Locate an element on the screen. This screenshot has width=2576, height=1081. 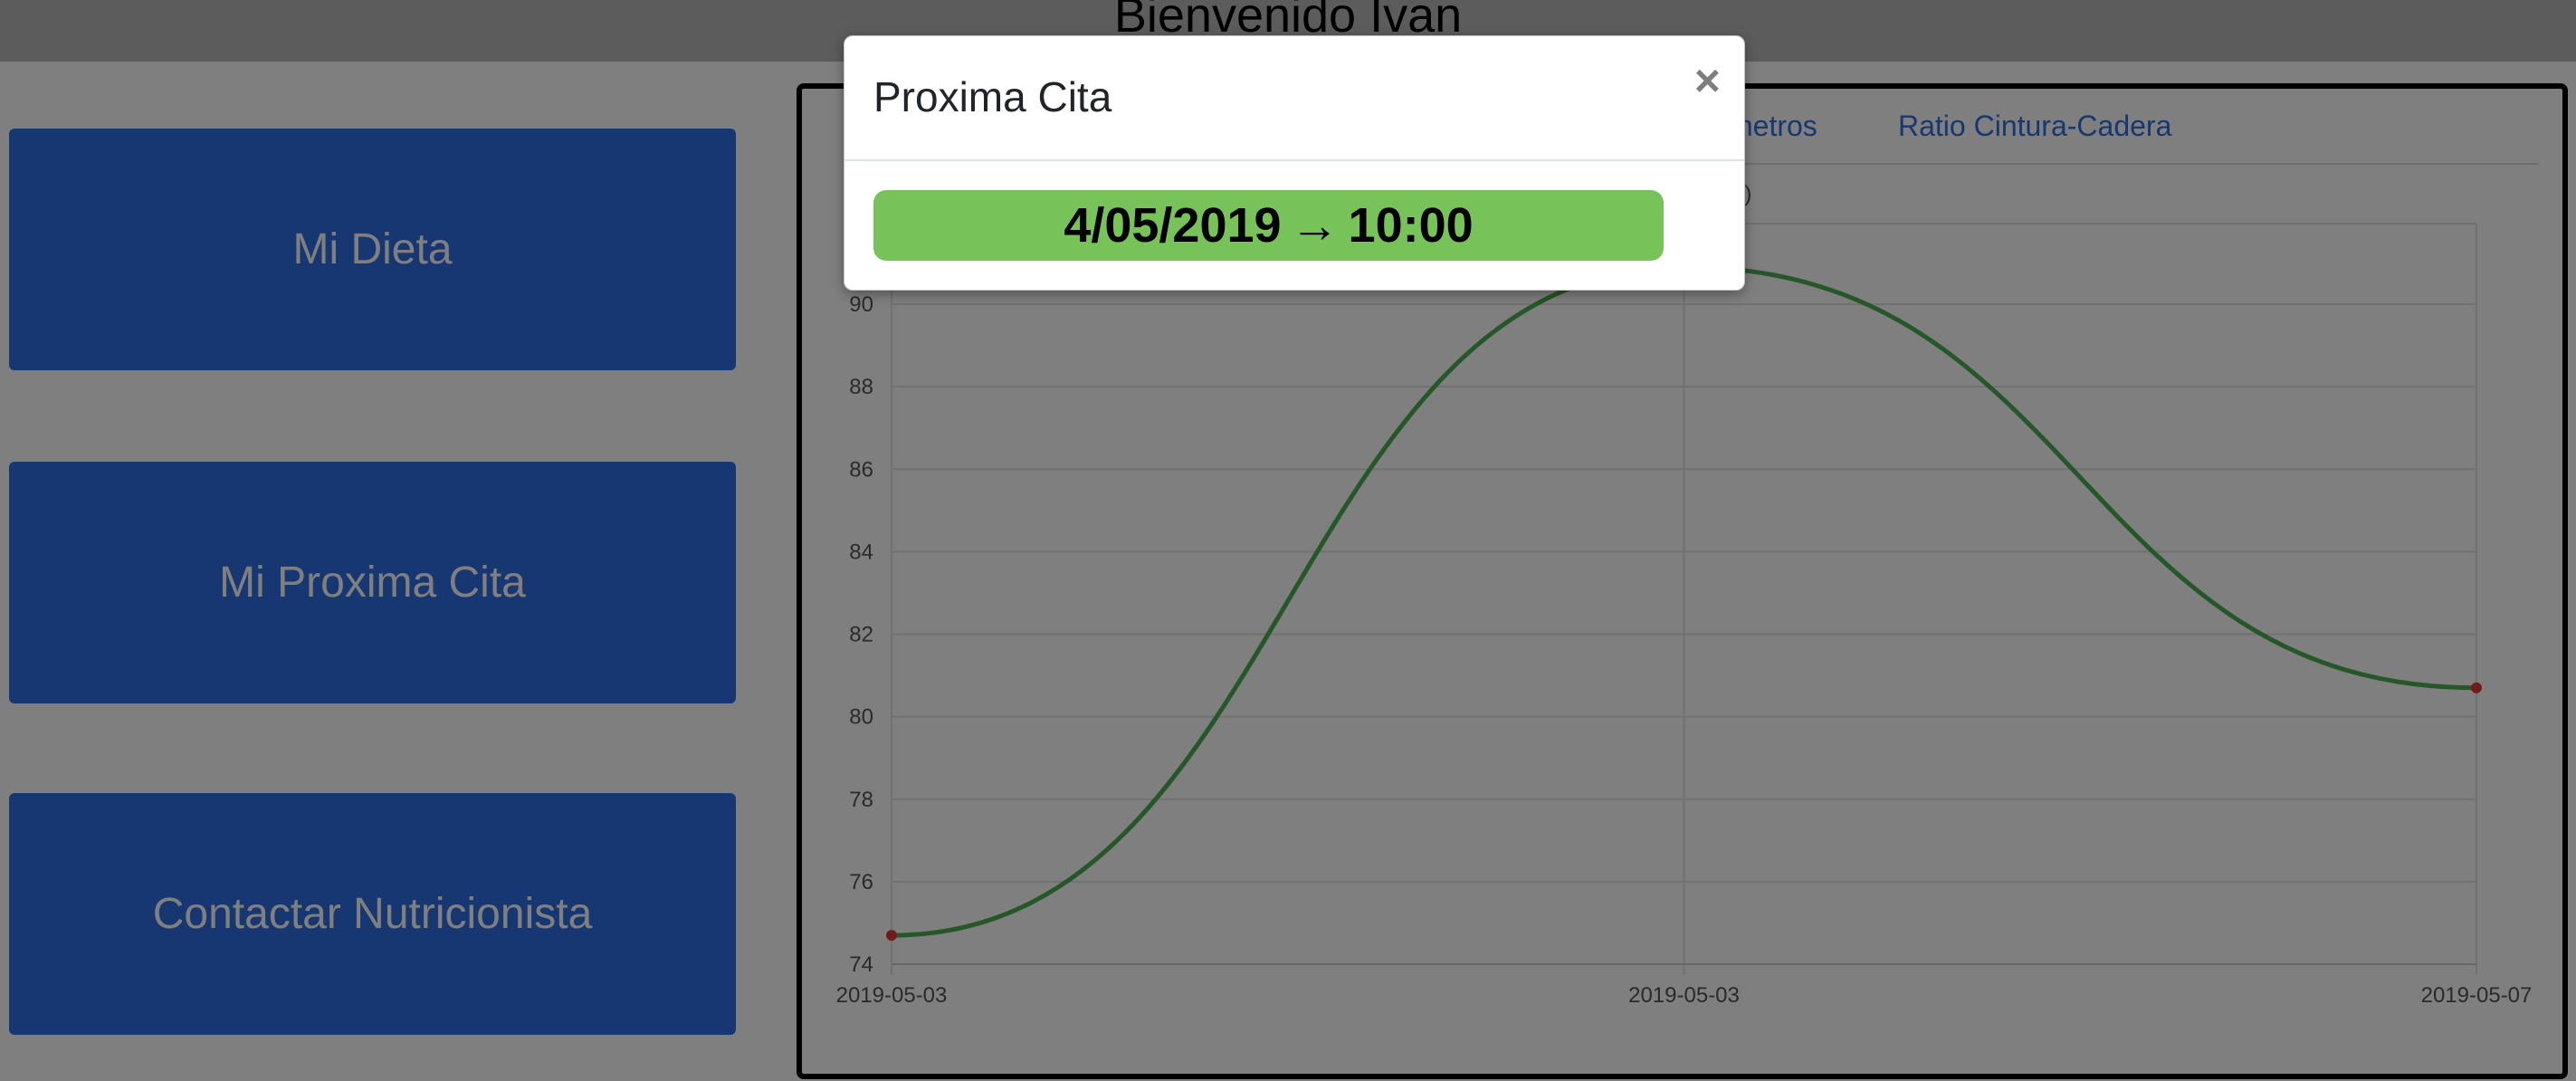
arrow-right-icon: → is located at coordinates (1315, 225).